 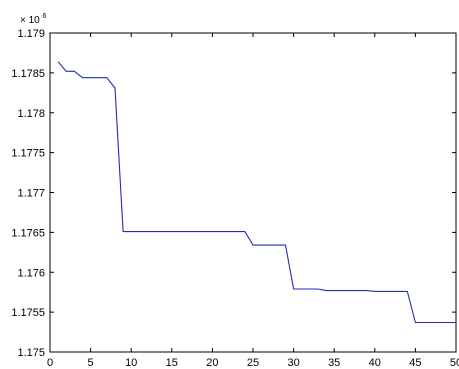 I want to click on y-tick-label: 1.176, so click(x=31, y=273).